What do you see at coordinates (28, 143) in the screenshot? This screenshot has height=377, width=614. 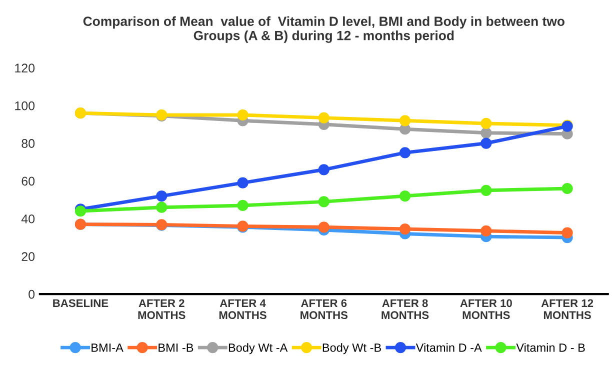 I see `y-tick-label: 80` at bounding box center [28, 143].